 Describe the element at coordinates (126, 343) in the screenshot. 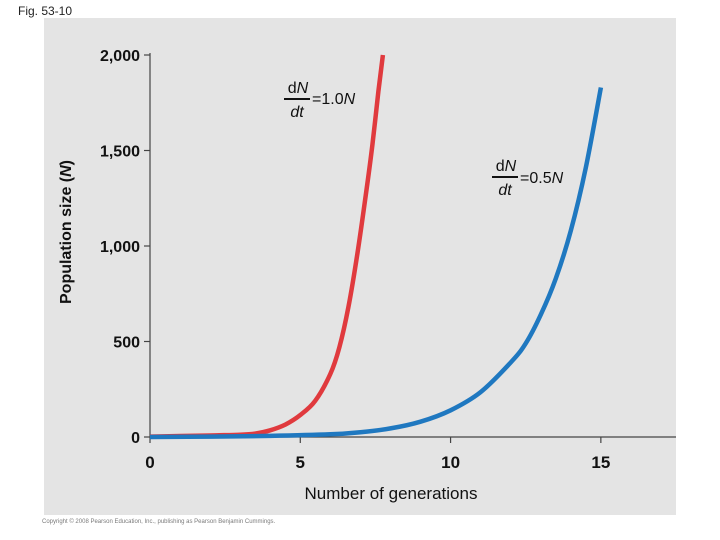

I see `y-tick-label: 500` at that location.